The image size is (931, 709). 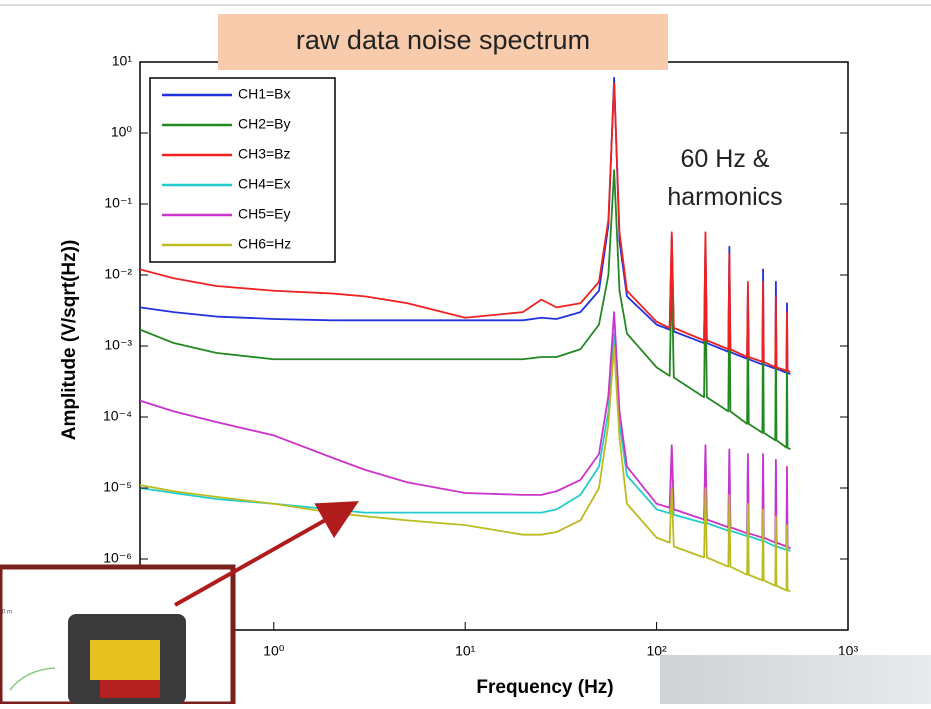 What do you see at coordinates (122, 132) in the screenshot?
I see `y-tick-label: 10⁰` at bounding box center [122, 132].